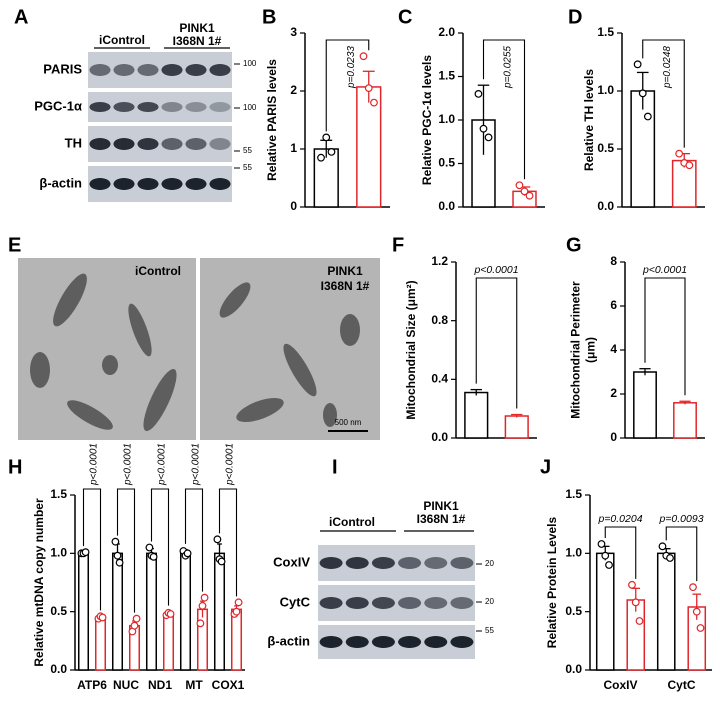 This screenshot has width=720, height=704. I want to click on y-tick-label: 1.2, so click(439, 261).